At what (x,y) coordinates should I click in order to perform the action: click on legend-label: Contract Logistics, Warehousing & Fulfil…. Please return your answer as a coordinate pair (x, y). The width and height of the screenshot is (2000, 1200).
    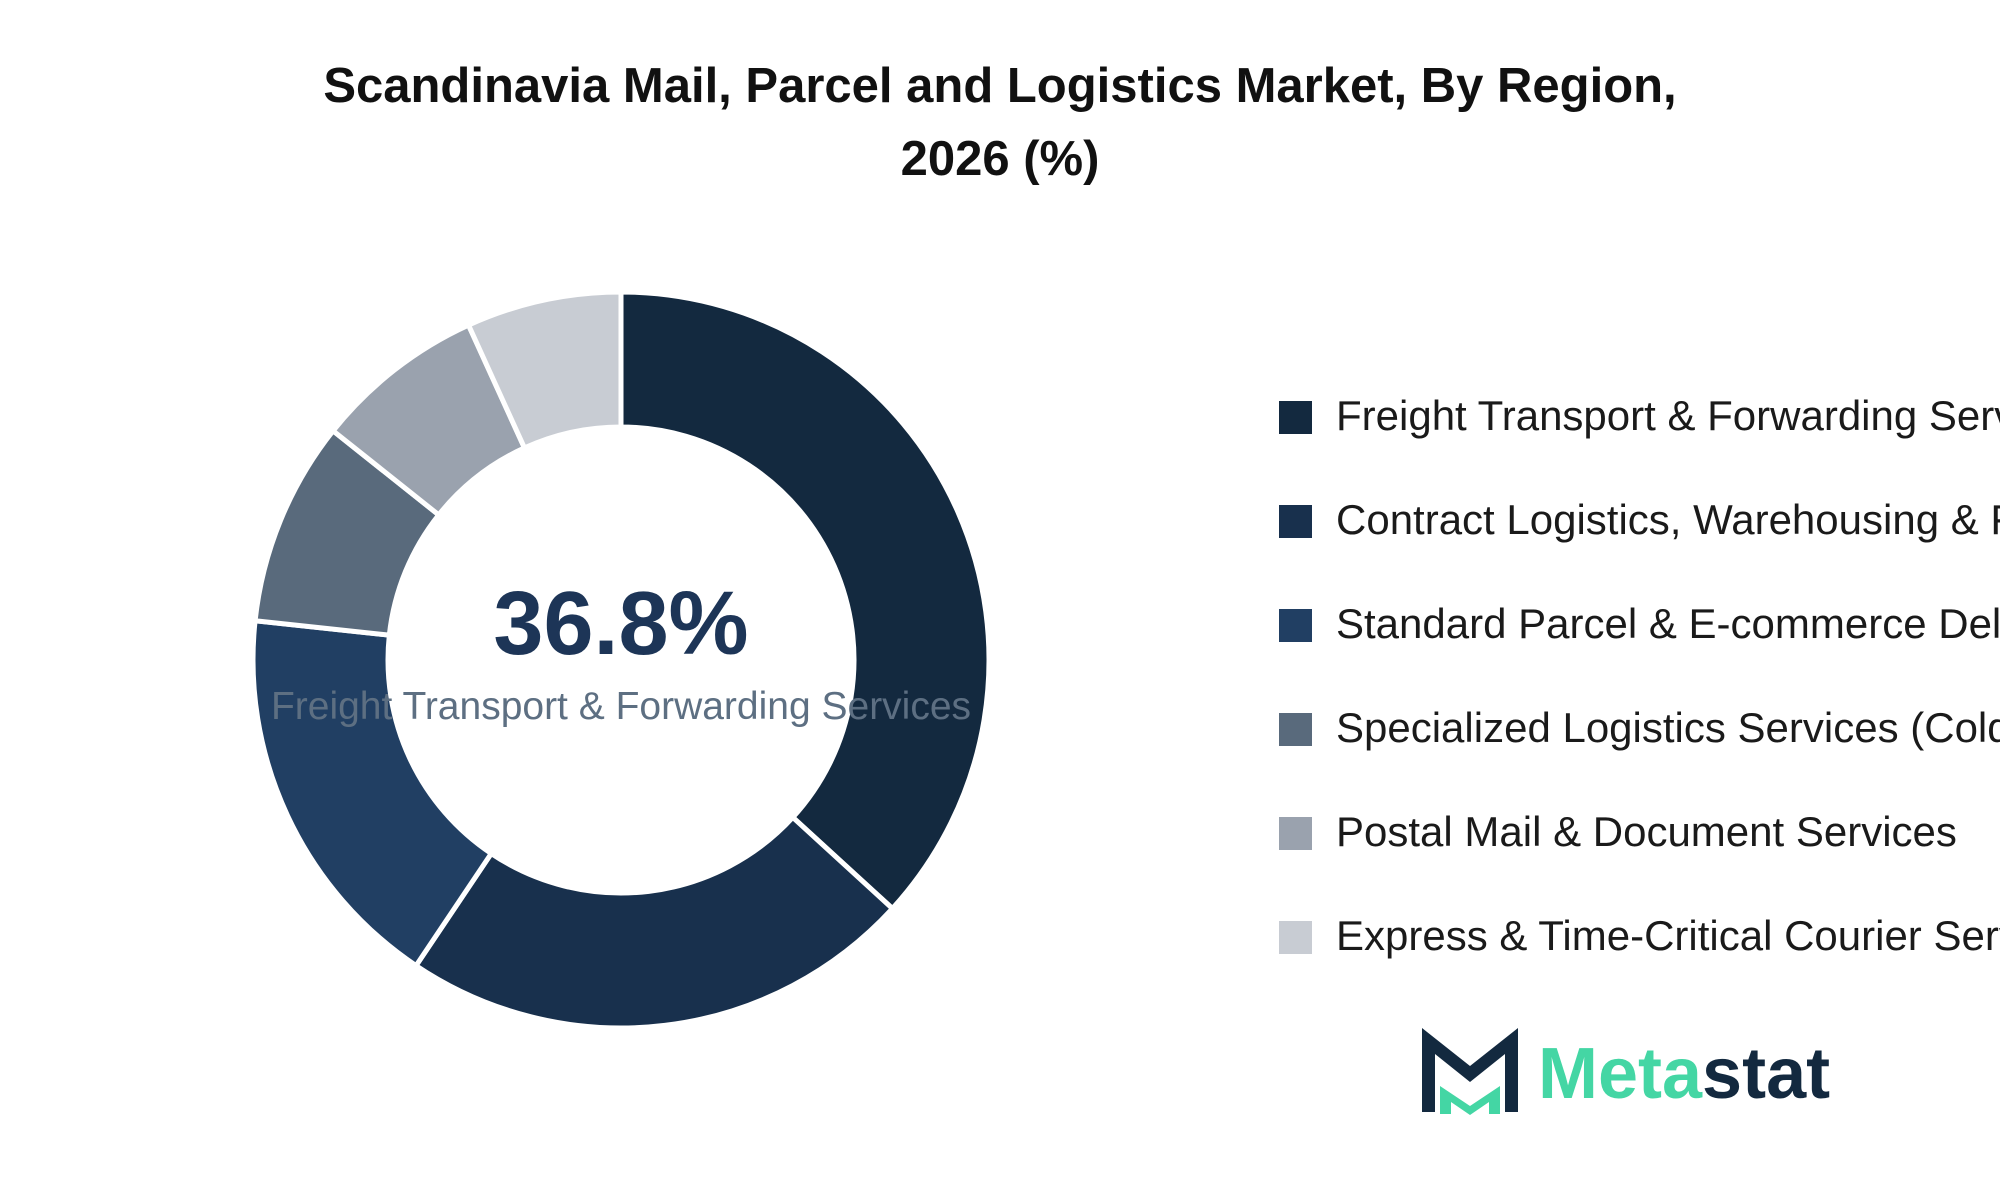
    Looking at the image, I should click on (1668, 519).